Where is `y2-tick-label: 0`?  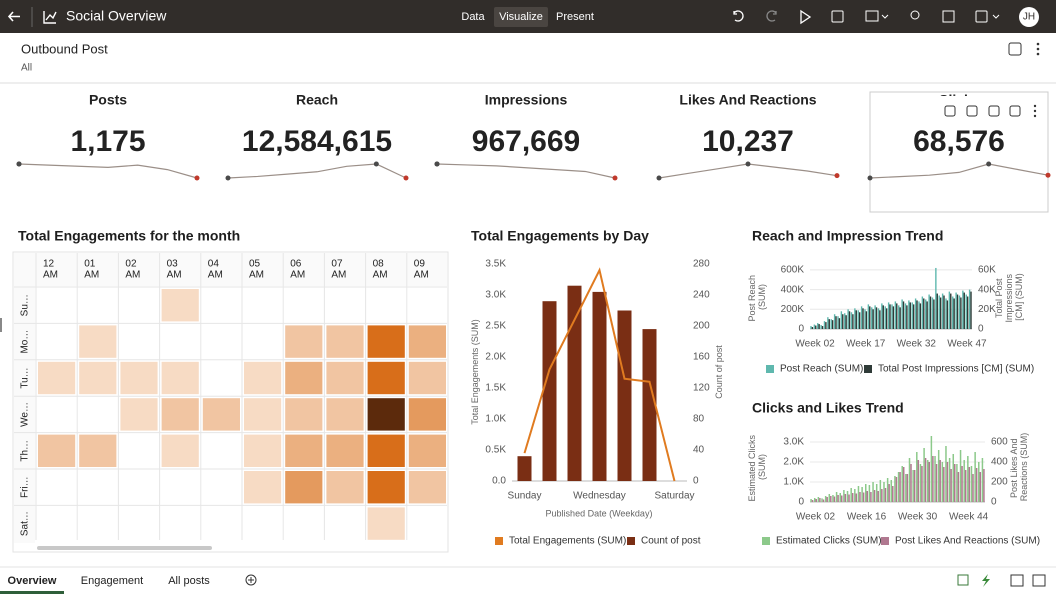 y2-tick-label: 0 is located at coordinates (994, 502).